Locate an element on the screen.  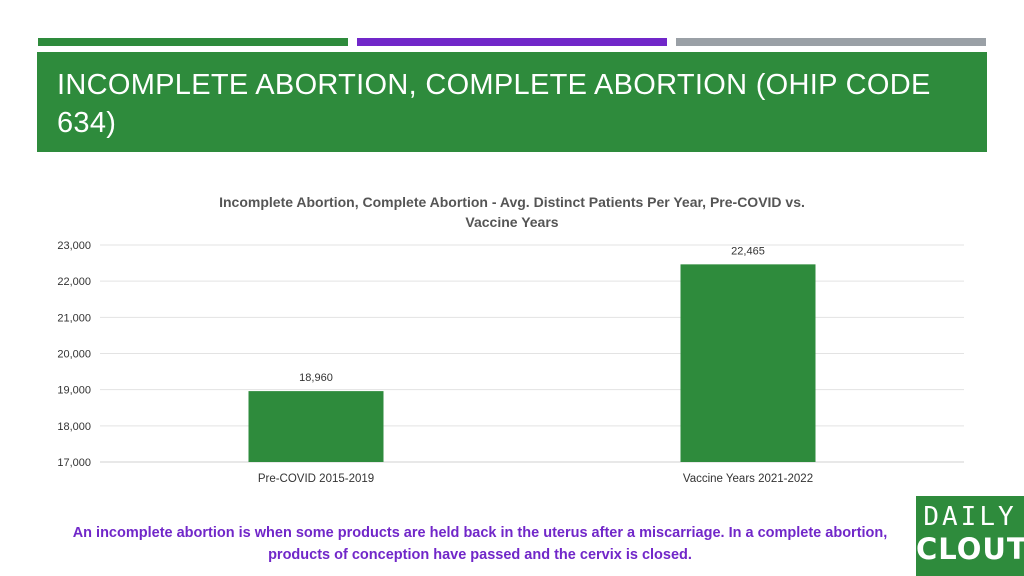
y-tick-label: 23,000 is located at coordinates (74, 246).